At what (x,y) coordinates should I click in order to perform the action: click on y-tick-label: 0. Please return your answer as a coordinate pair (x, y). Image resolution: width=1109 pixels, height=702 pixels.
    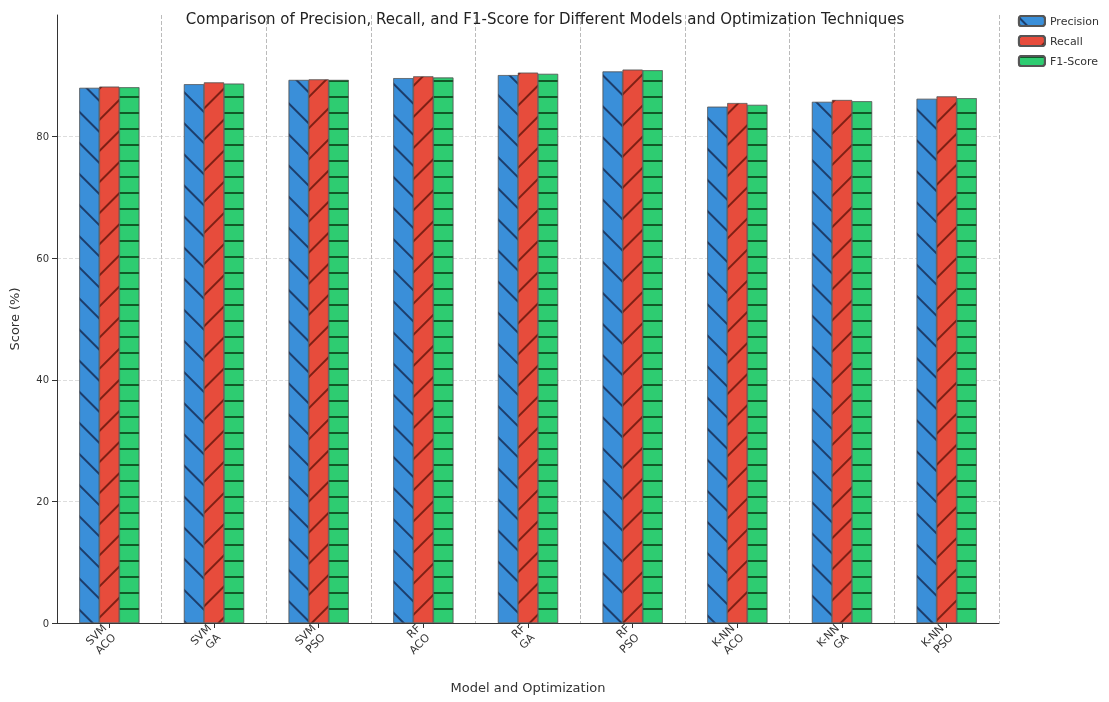
    Looking at the image, I should click on (45, 623).